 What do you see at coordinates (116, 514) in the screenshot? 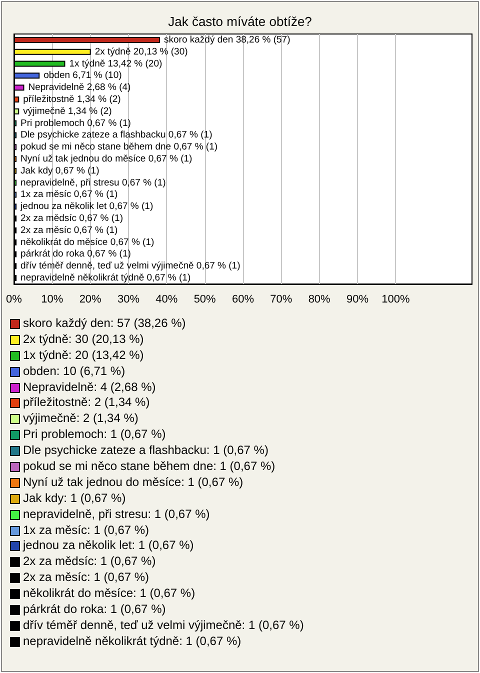
I see `text: nepravidelně, při stresu: 1 (0,67 %)` at bounding box center [116, 514].